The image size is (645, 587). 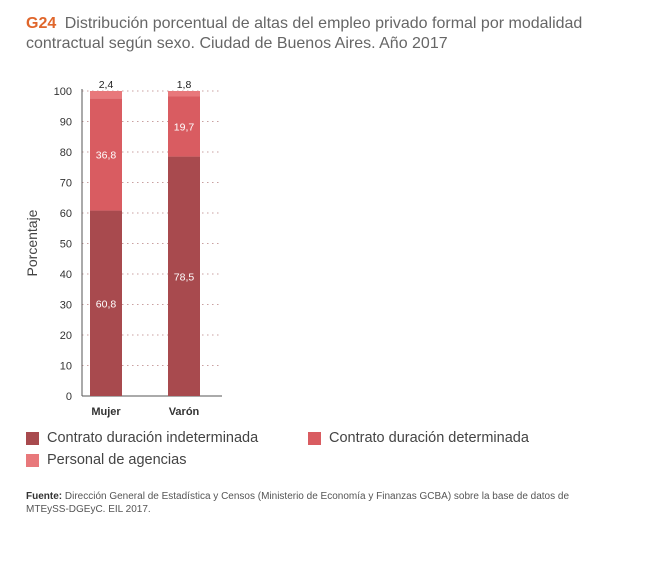 What do you see at coordinates (314, 438) in the screenshot?
I see `legend-swatch-determinada` at bounding box center [314, 438].